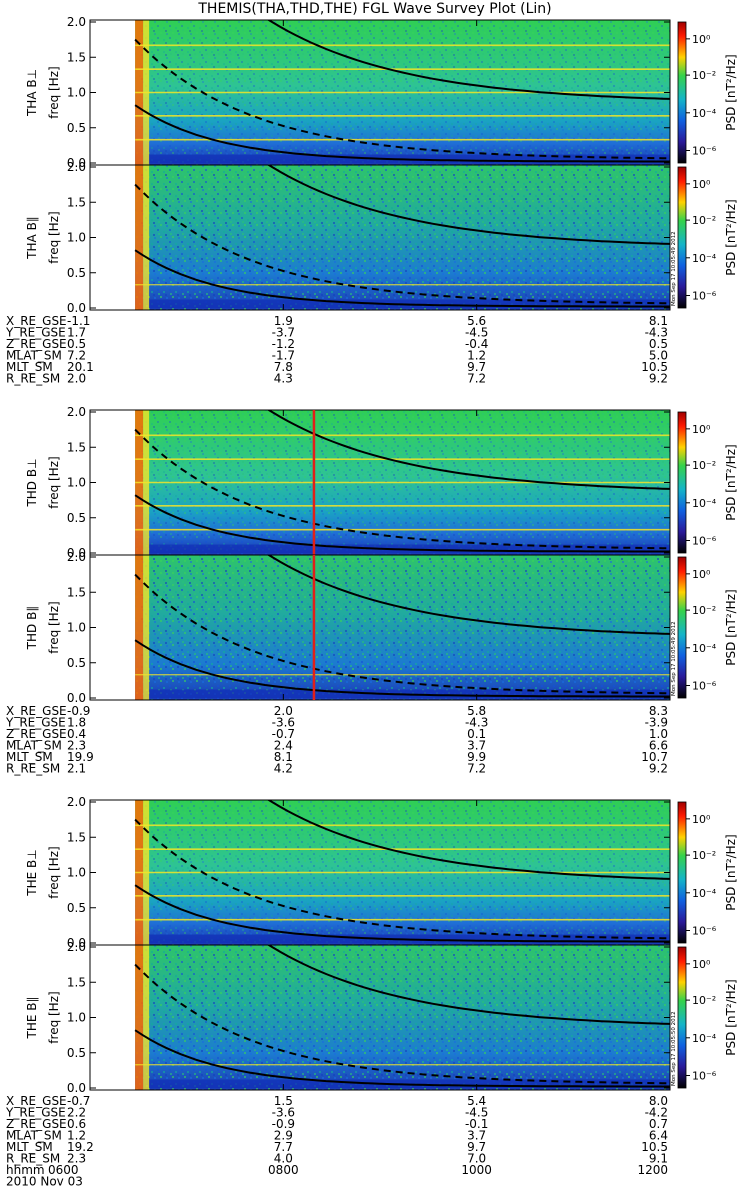 The width and height of the screenshot is (750, 1200). I want to click on ephemeris-value: 9.7, so click(476, 367).